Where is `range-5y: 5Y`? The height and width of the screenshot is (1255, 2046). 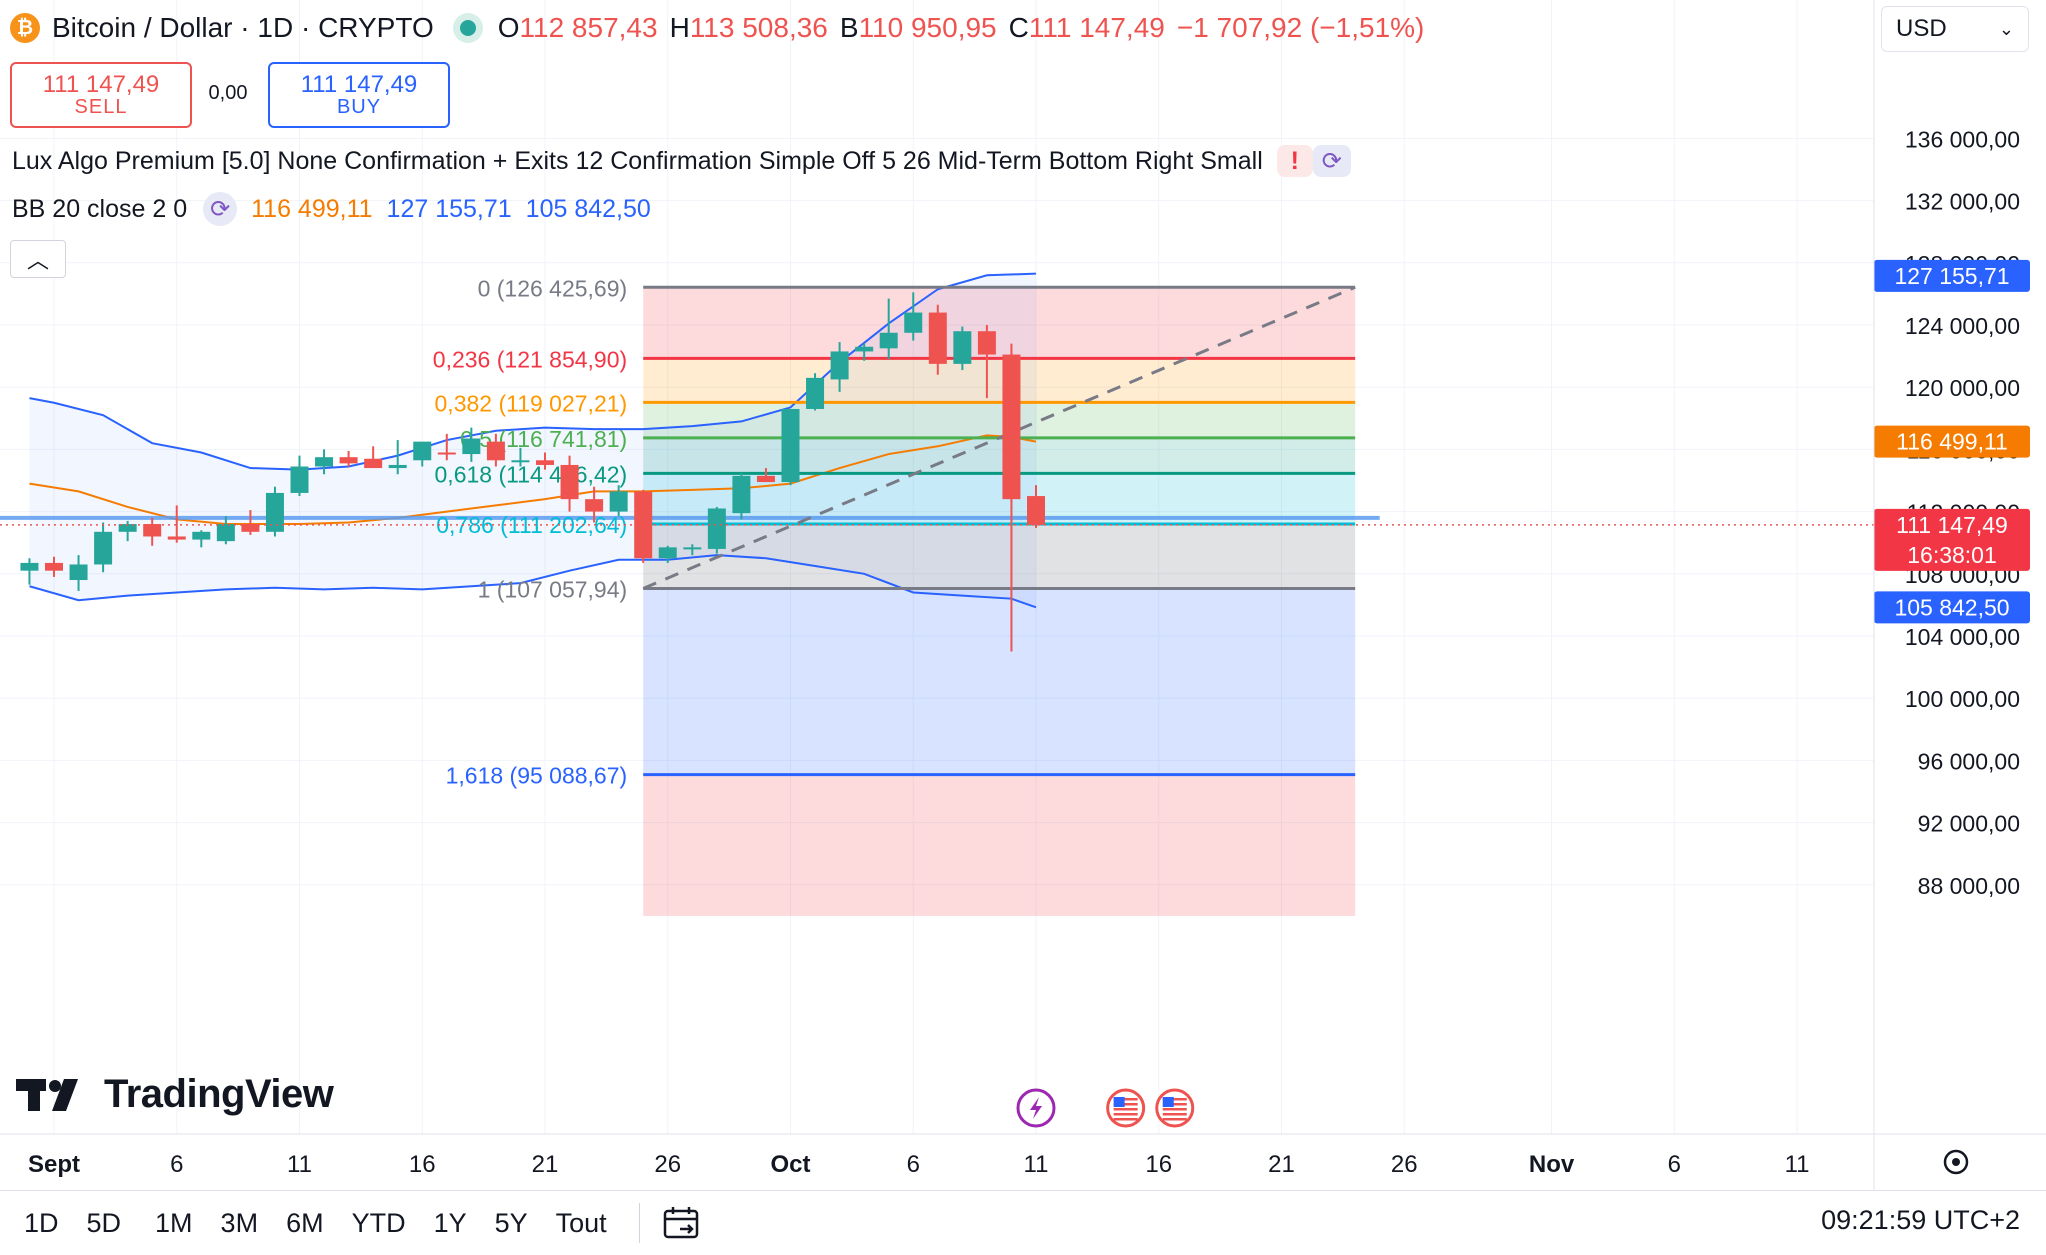 range-5y: 5Y is located at coordinates (511, 1222).